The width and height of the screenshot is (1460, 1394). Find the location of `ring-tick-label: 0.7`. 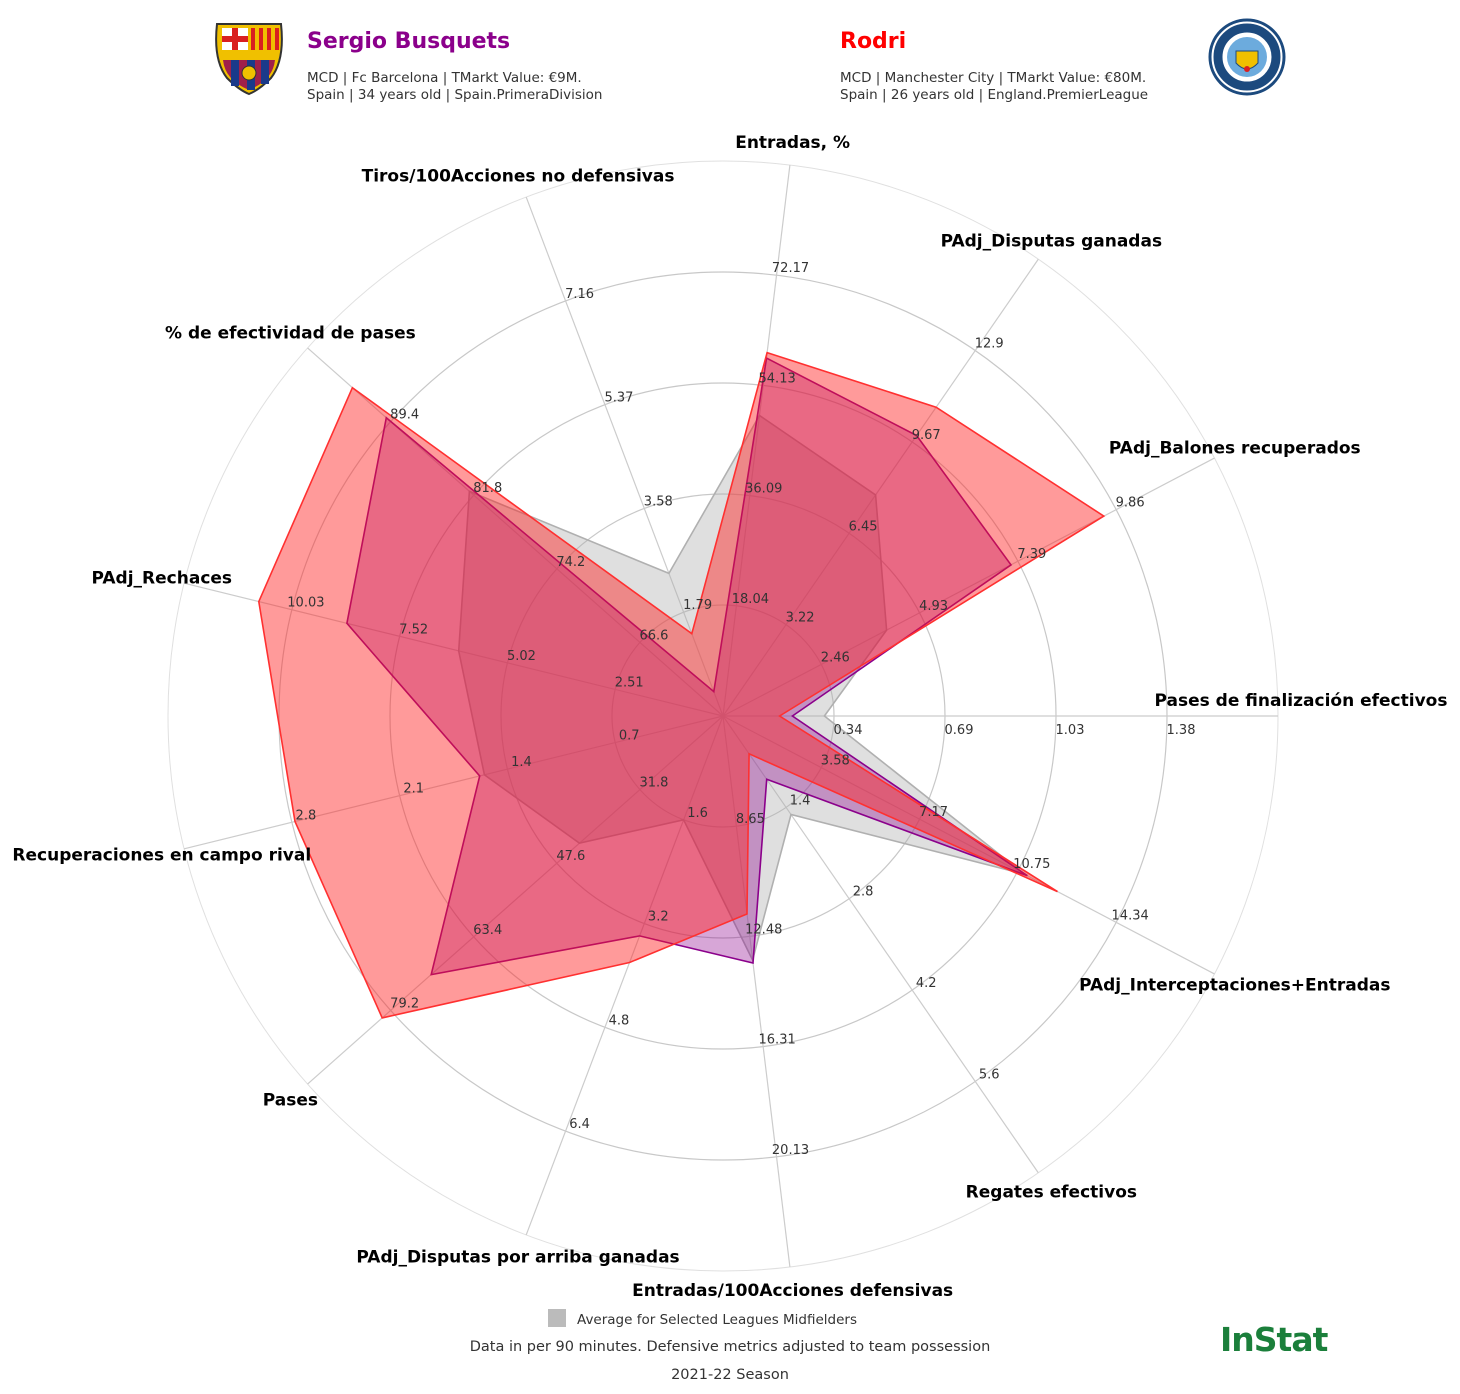

ring-tick-label: 0.7 is located at coordinates (629, 736).